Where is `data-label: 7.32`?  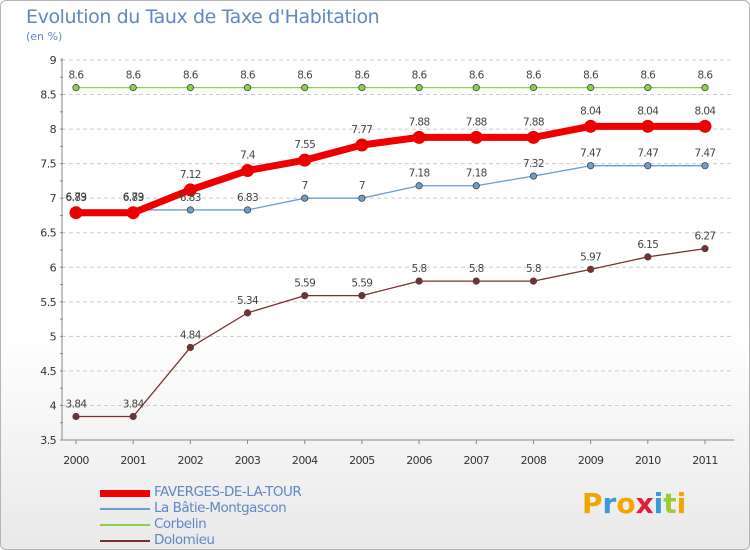 data-label: 7.32 is located at coordinates (533, 164).